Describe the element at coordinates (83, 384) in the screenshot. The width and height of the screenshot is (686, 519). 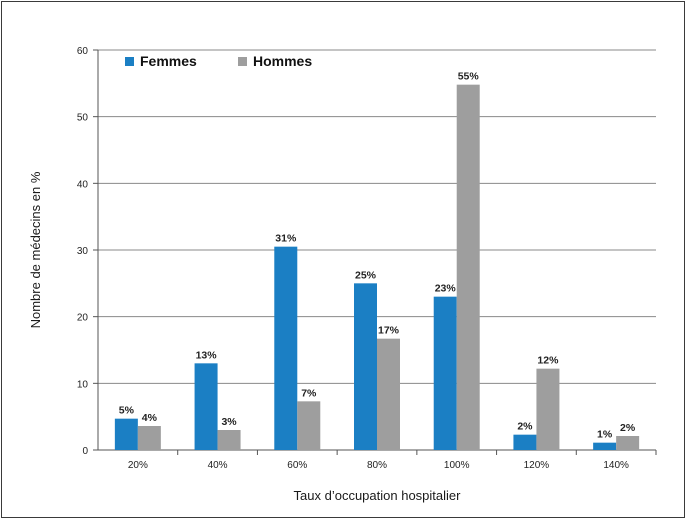
I see `y-tick-label: 10` at that location.